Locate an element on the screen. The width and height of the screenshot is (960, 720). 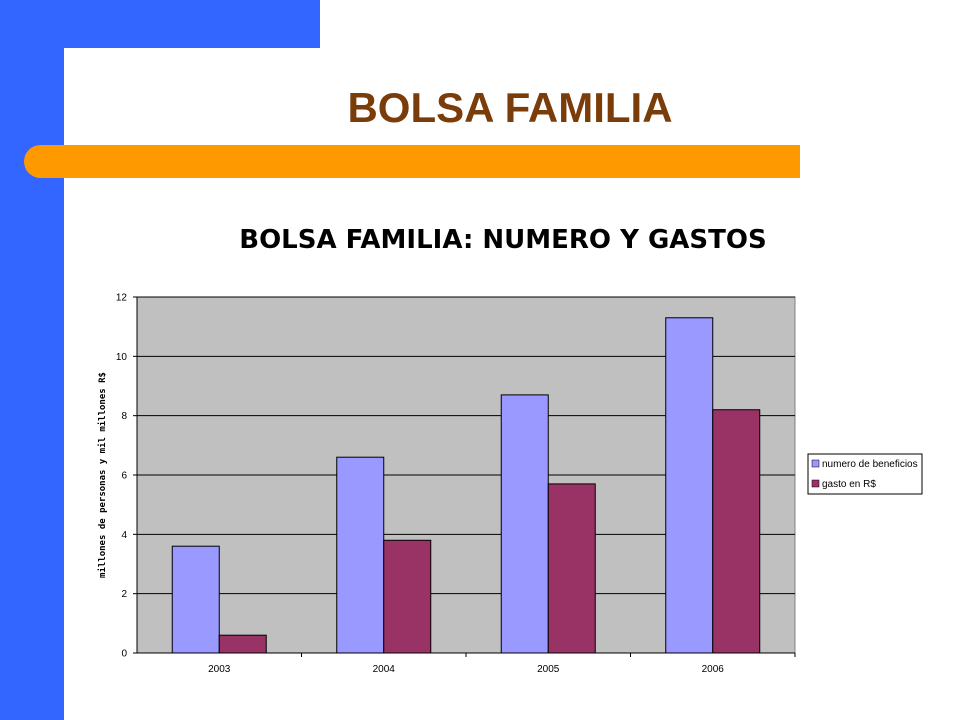
top-accent-band is located at coordinates (160, 24).